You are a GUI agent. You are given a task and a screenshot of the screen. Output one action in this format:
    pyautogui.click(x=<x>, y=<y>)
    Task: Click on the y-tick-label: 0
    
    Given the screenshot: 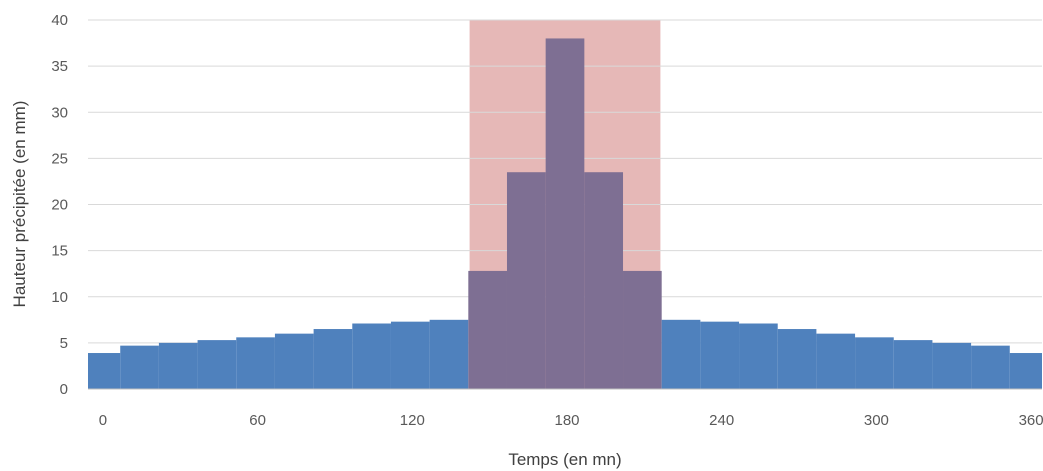 What is the action you would take?
    pyautogui.click(x=64, y=389)
    